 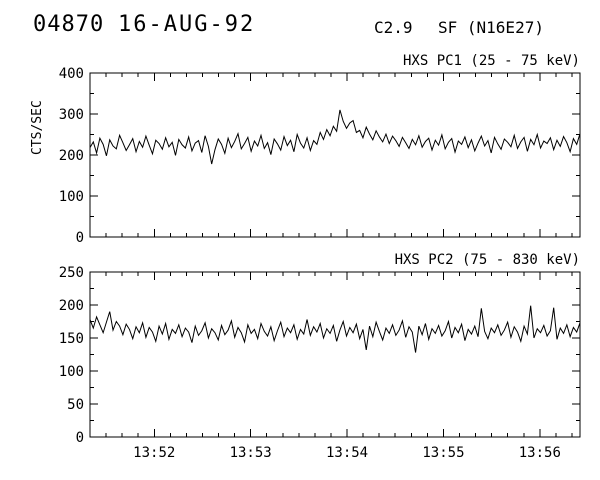 What do you see at coordinates (71, 115) in the screenshot?
I see `y-tick-label: 300` at bounding box center [71, 115].